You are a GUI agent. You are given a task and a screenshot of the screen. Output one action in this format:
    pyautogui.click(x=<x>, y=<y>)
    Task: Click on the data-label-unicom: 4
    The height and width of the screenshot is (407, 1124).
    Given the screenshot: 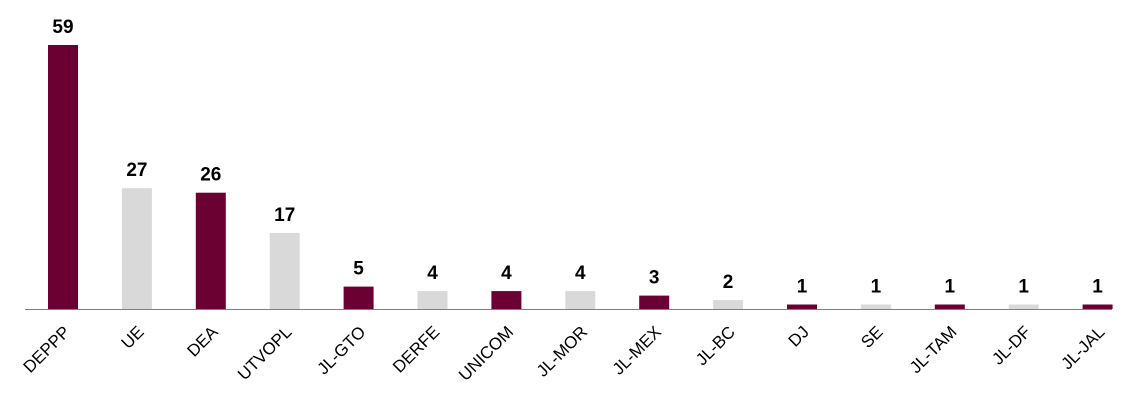 What is the action you would take?
    pyautogui.click(x=506, y=273)
    